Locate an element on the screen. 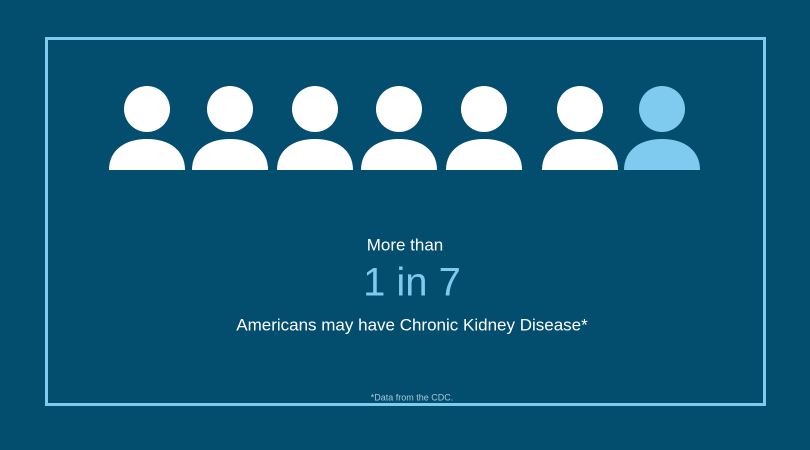 The height and width of the screenshot is (450, 810). lead-text: More than is located at coordinates (405, 244).